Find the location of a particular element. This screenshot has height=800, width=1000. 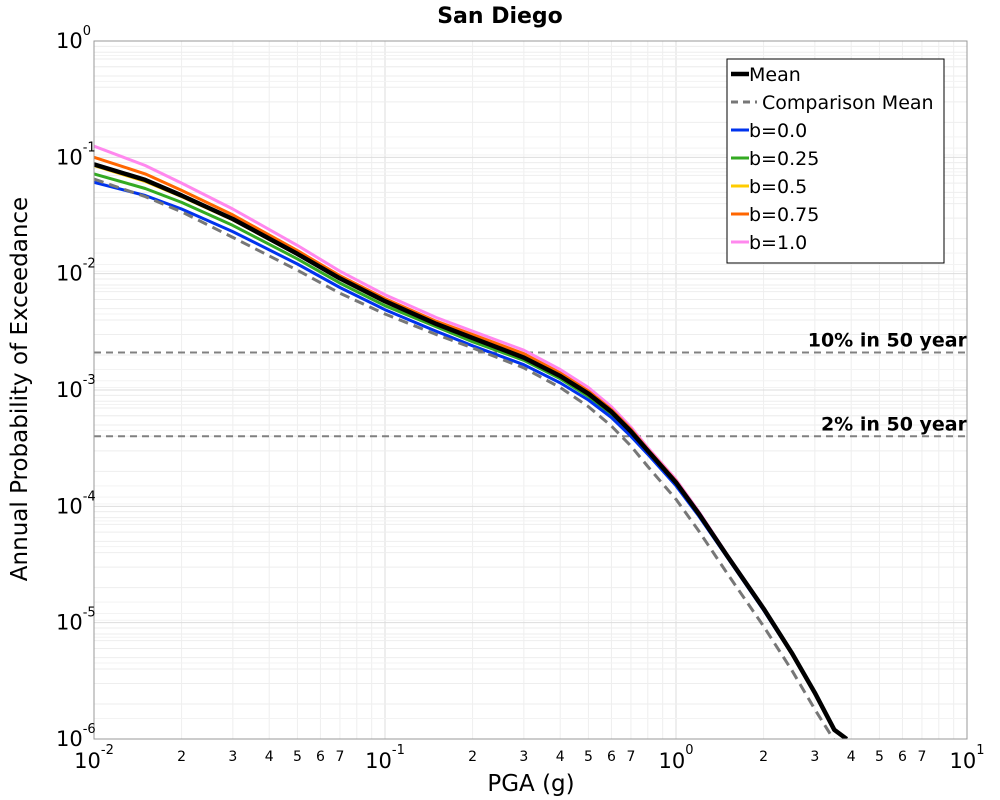

x-axis-label: PGA (g) is located at coordinates (530, 784).